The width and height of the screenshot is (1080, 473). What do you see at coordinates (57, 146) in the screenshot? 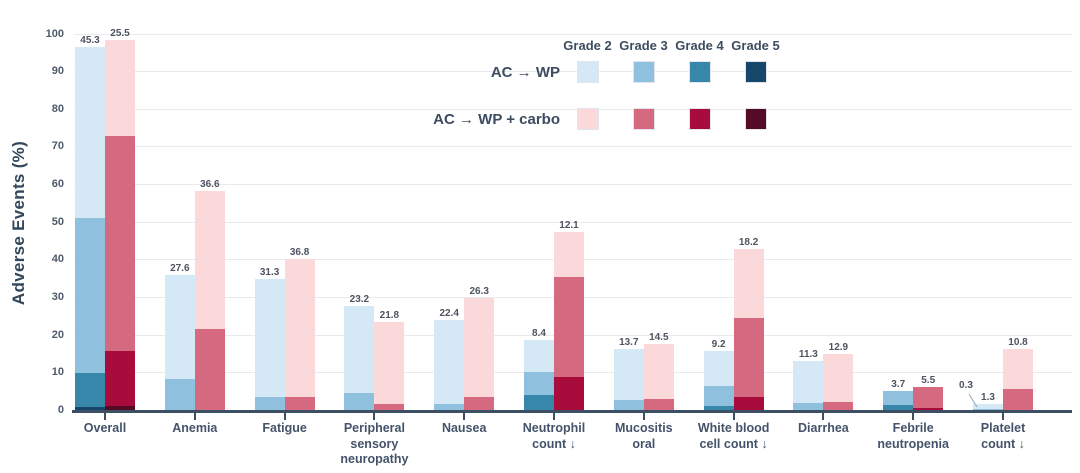
I see `y-tick-label: 70` at bounding box center [57, 146].